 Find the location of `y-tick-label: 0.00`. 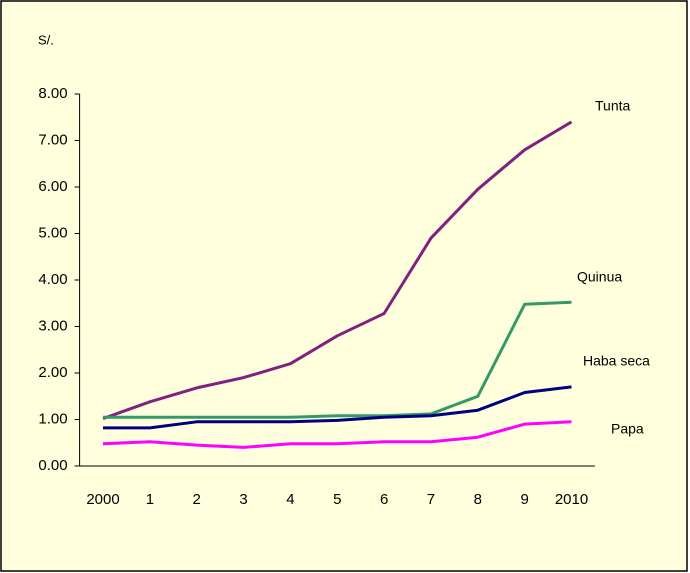

y-tick-label: 0.00 is located at coordinates (52, 465).